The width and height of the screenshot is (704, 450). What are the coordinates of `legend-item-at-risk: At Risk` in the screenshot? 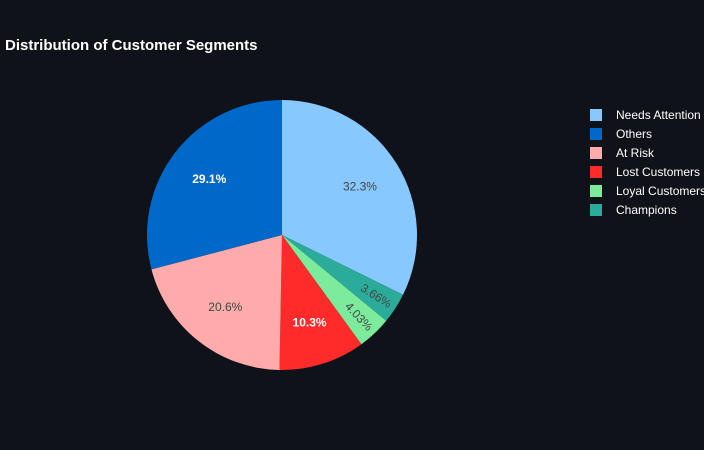 It's located at (622, 153).